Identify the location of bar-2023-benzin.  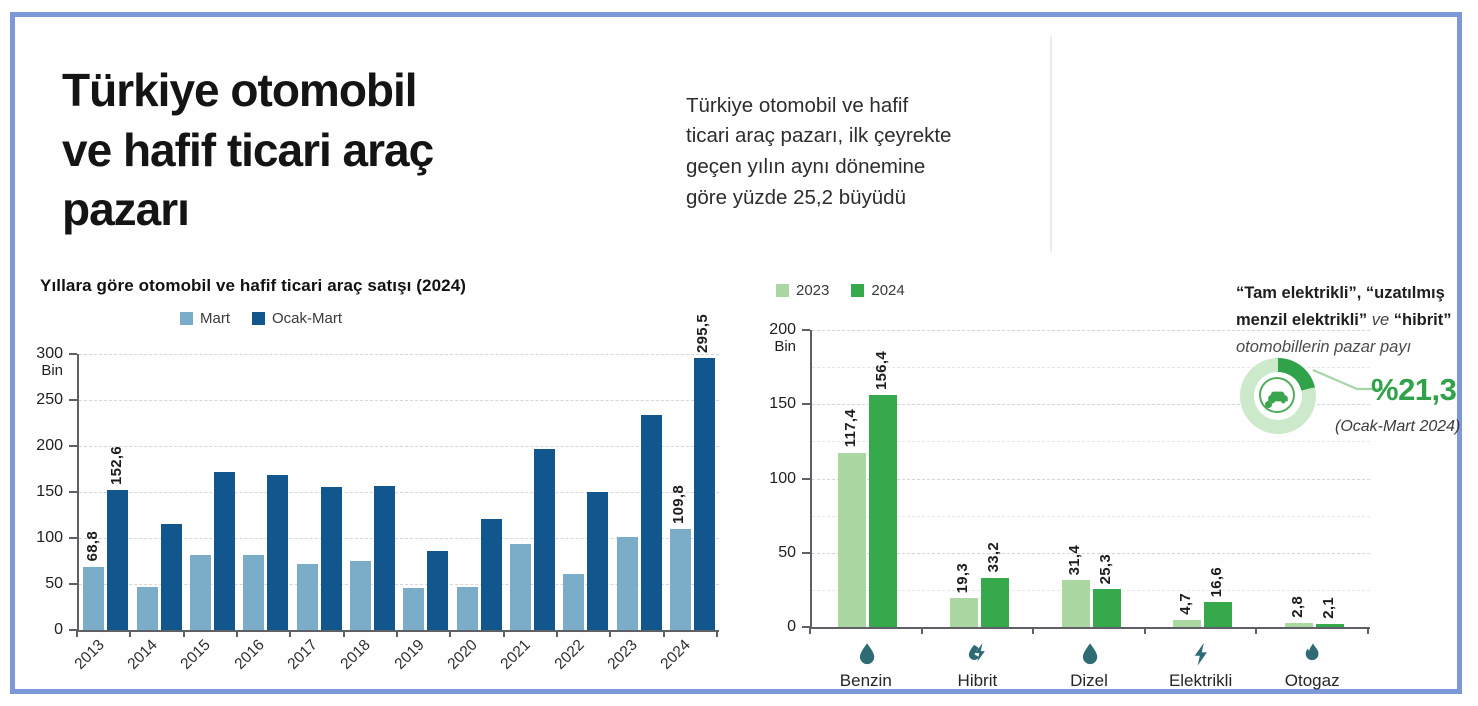
(852, 539).